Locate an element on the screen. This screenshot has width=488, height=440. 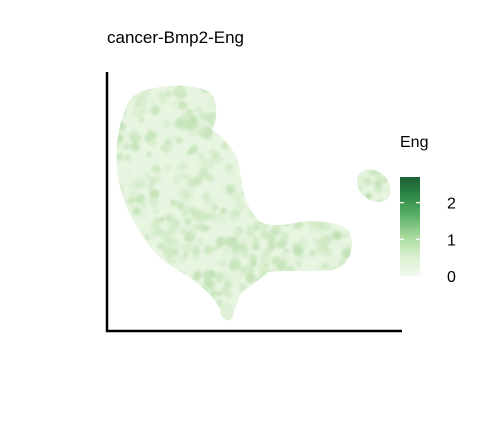
legend-title: Eng is located at coordinates (414, 142).